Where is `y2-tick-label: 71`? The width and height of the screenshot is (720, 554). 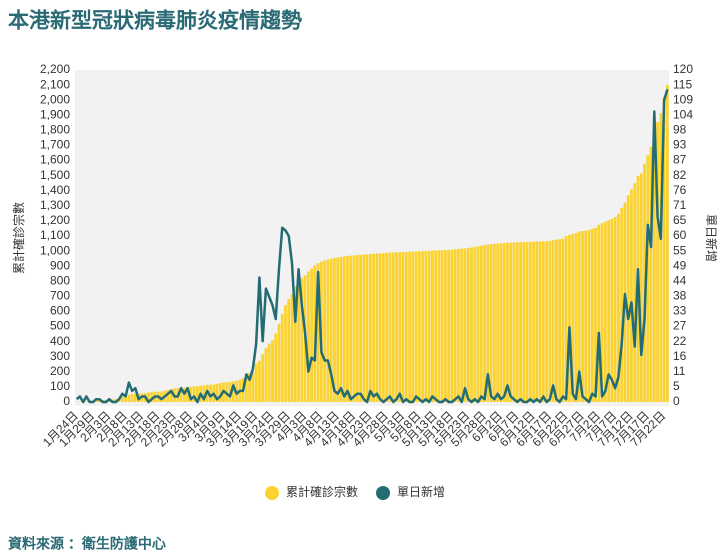
y2-tick-label: 71 is located at coordinates (680, 205).